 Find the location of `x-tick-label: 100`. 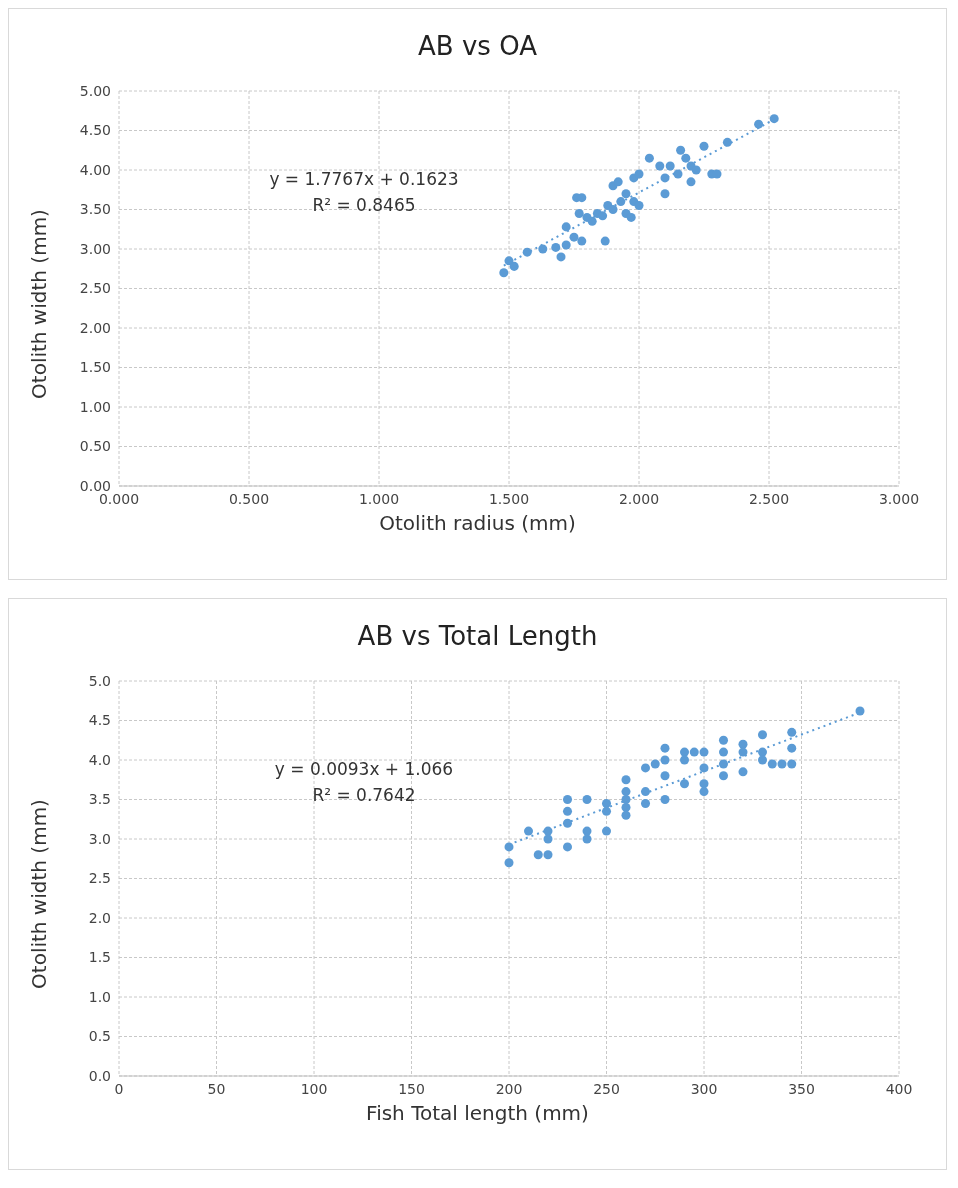

x-tick-label: 100 is located at coordinates (314, 1088).